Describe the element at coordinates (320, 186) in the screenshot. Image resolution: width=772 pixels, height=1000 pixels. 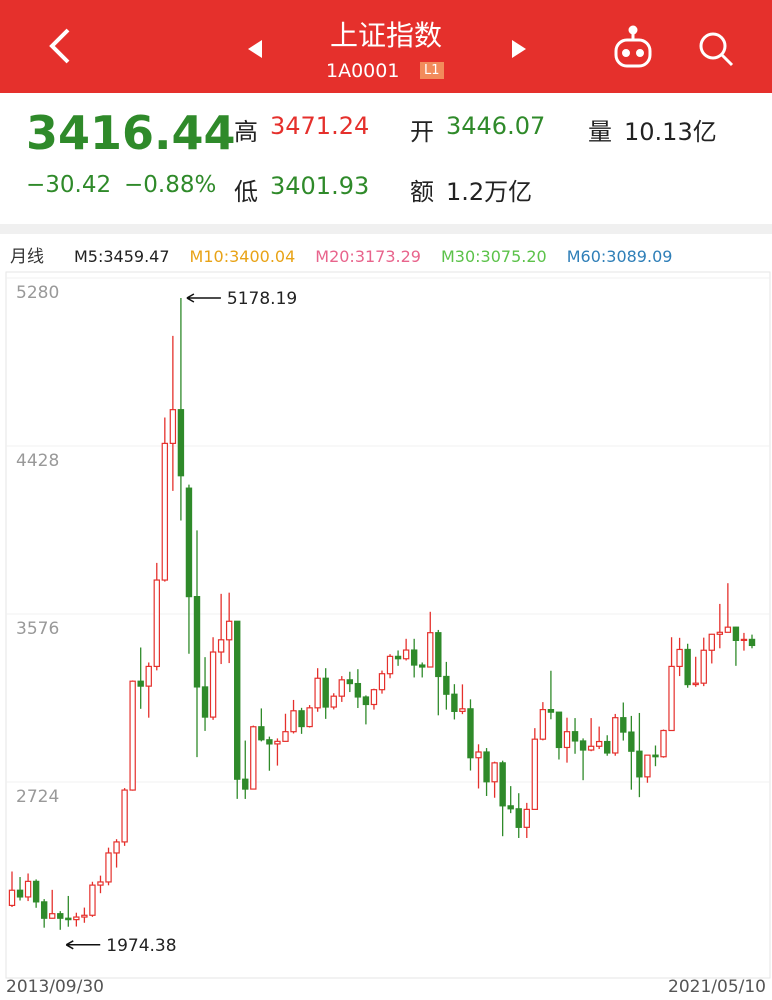
I see `low-value: 3401.93` at that location.